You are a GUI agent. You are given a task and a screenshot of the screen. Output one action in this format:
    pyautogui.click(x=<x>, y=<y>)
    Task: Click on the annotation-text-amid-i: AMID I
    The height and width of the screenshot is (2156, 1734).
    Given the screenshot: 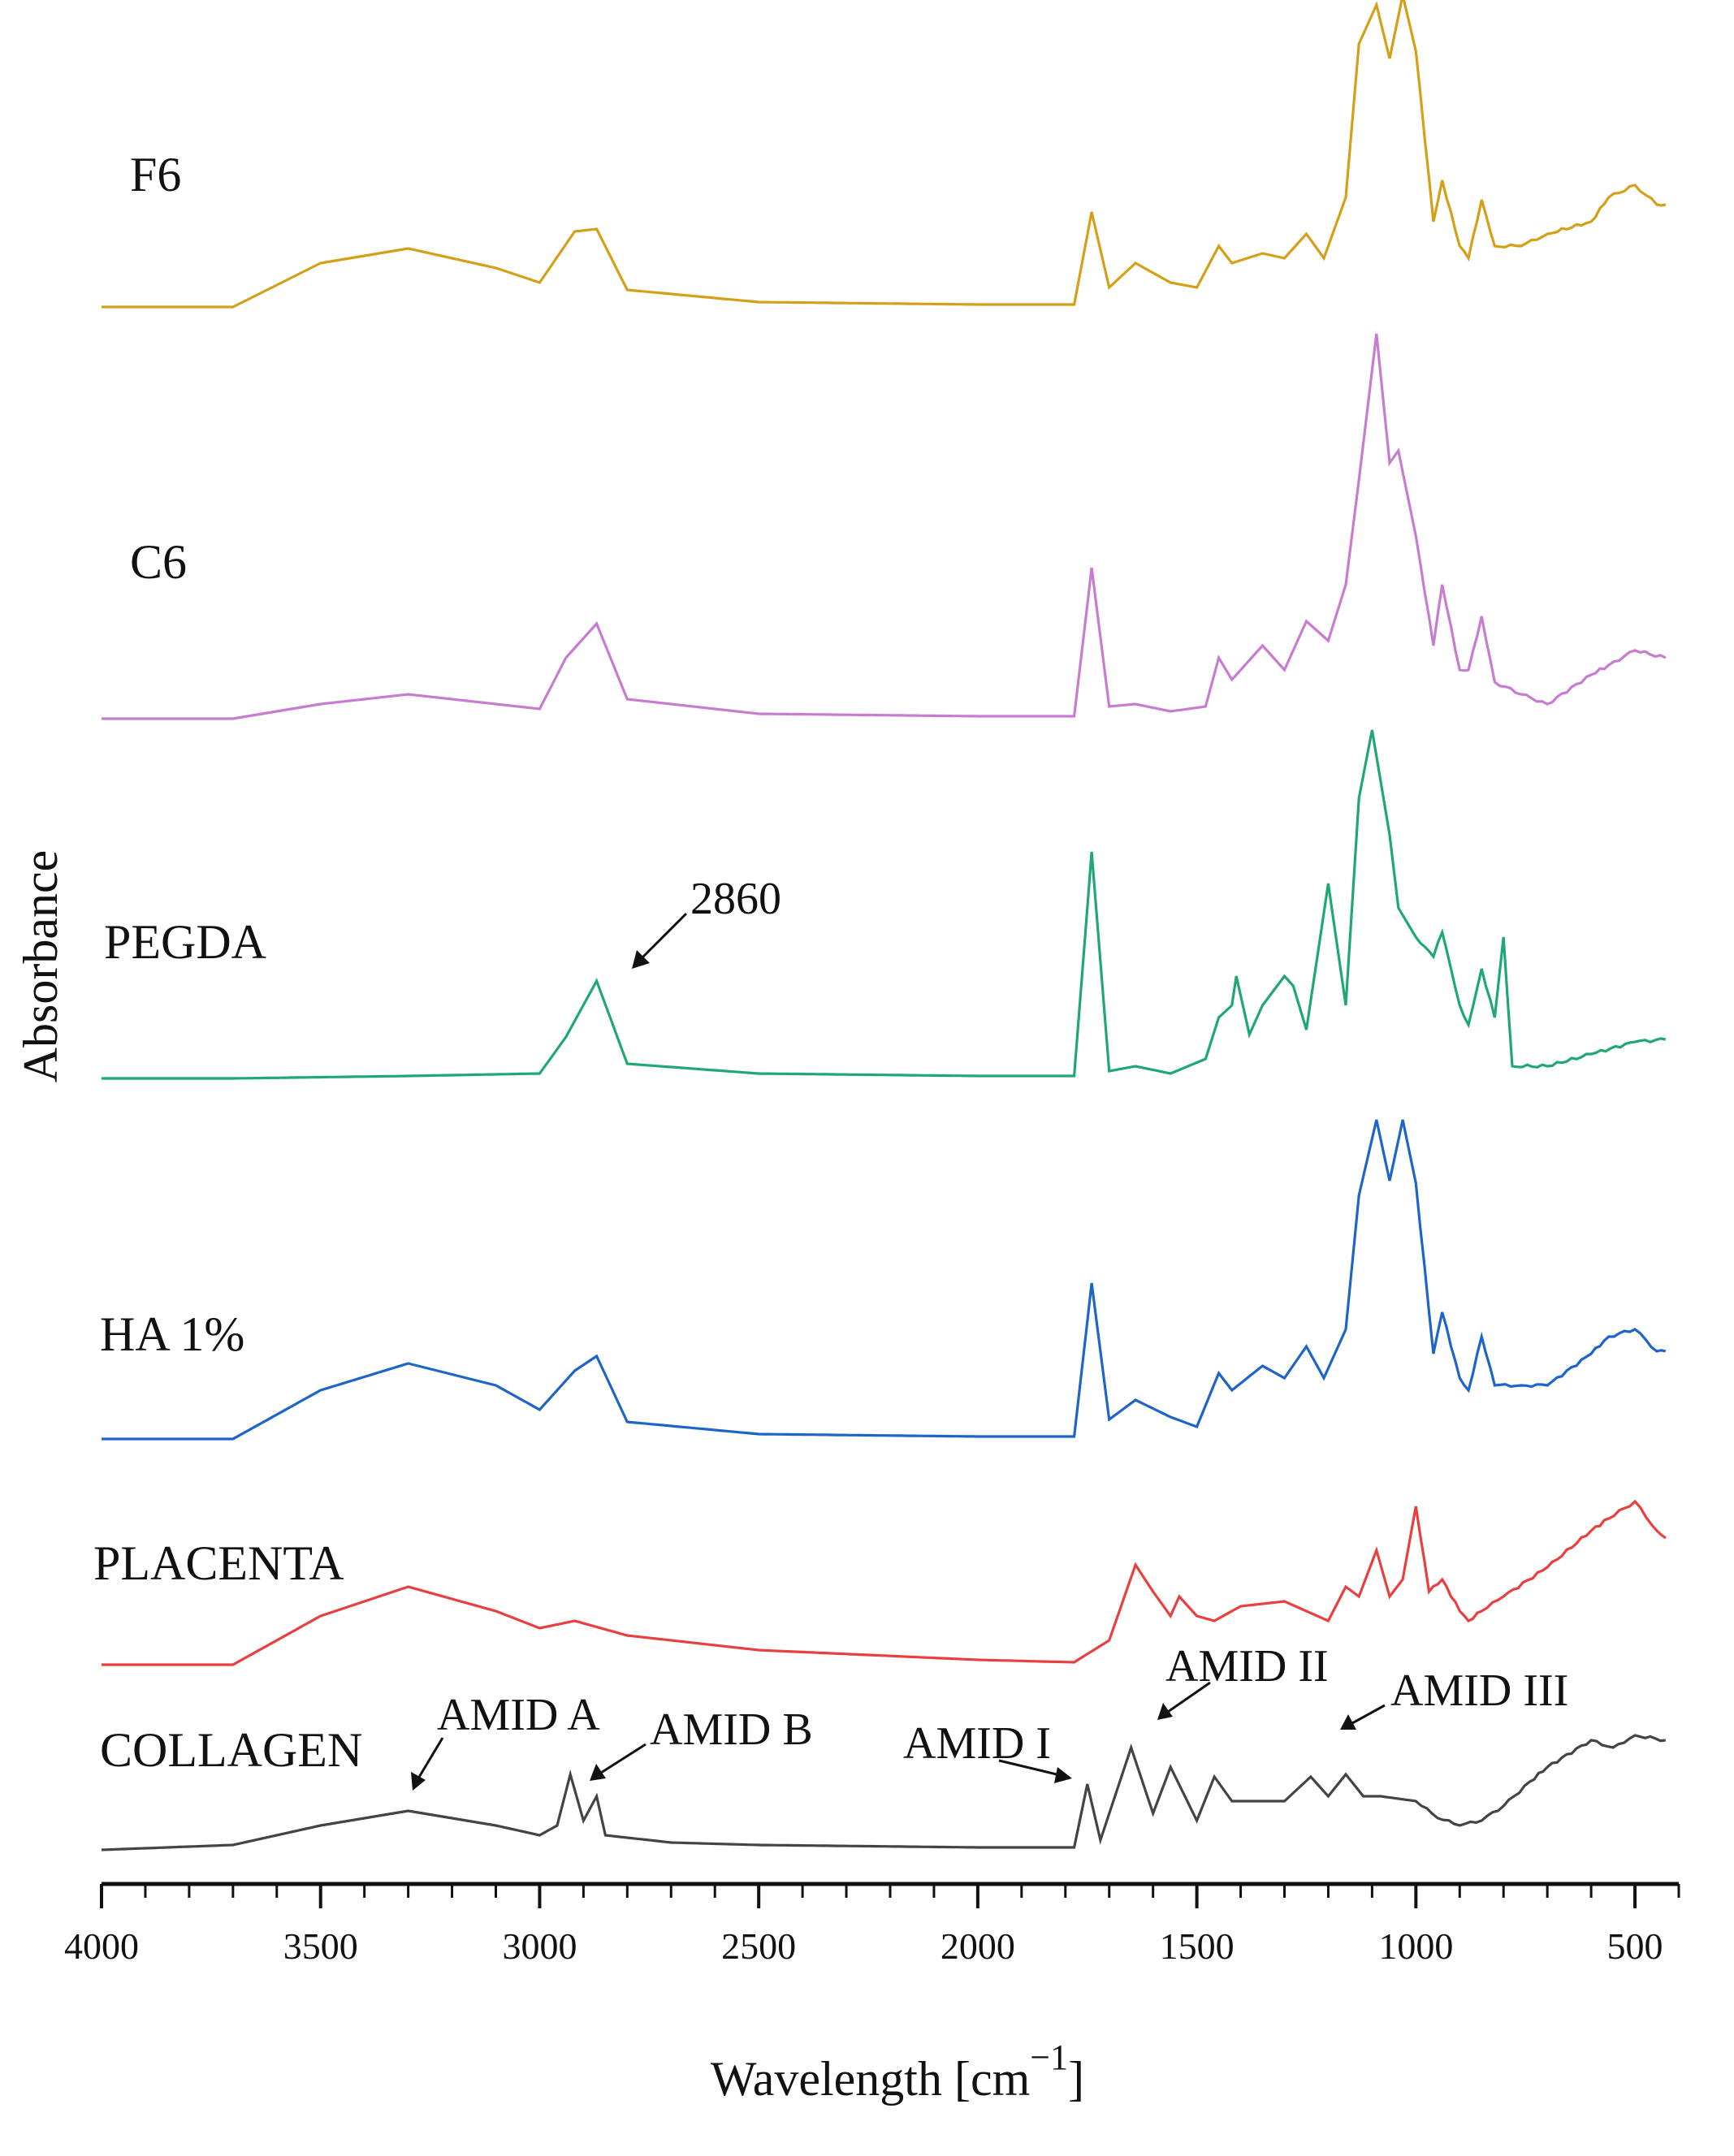 What is the action you would take?
    pyautogui.click(x=977, y=1743)
    